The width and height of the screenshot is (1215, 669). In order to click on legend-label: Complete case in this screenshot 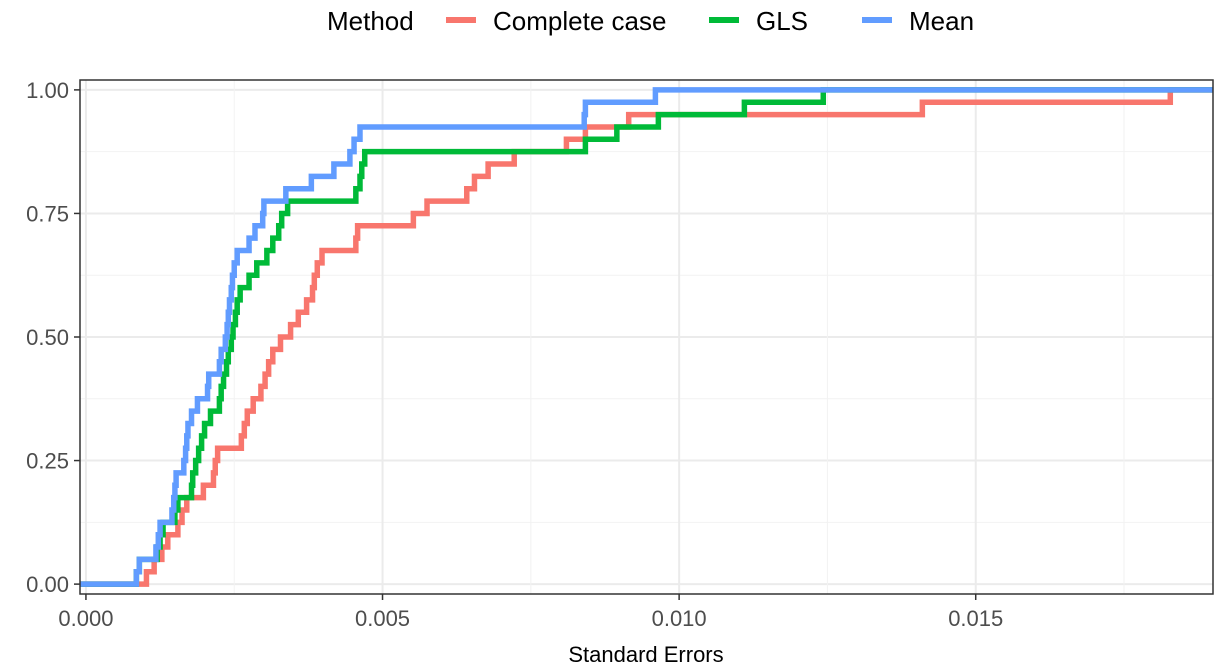, I will do `click(579, 21)`.